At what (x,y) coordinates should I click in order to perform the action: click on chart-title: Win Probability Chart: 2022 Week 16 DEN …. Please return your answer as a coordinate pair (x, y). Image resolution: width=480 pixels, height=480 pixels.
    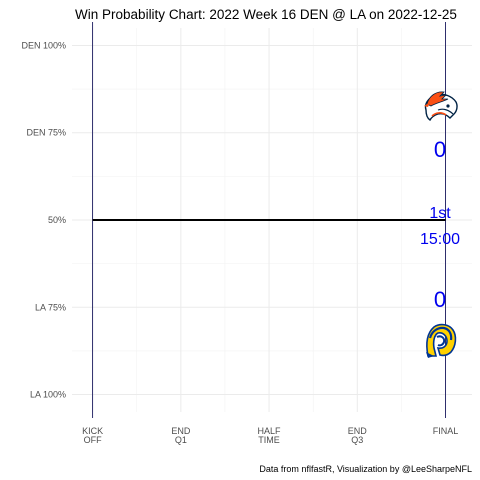
    Looking at the image, I should click on (266, 14).